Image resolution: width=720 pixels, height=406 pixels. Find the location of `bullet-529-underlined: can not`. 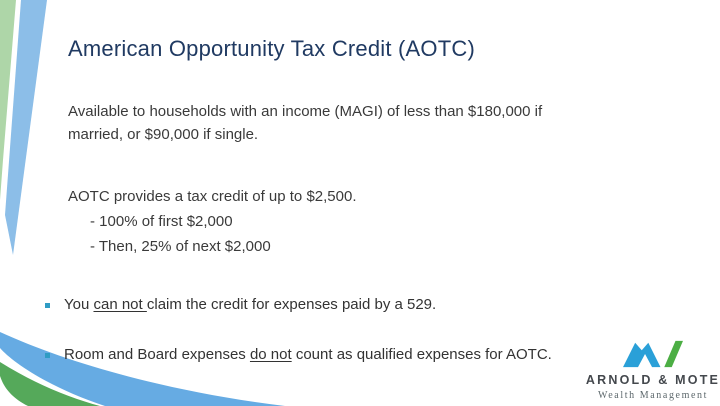

bullet-529-underlined: can not is located at coordinates (120, 304).